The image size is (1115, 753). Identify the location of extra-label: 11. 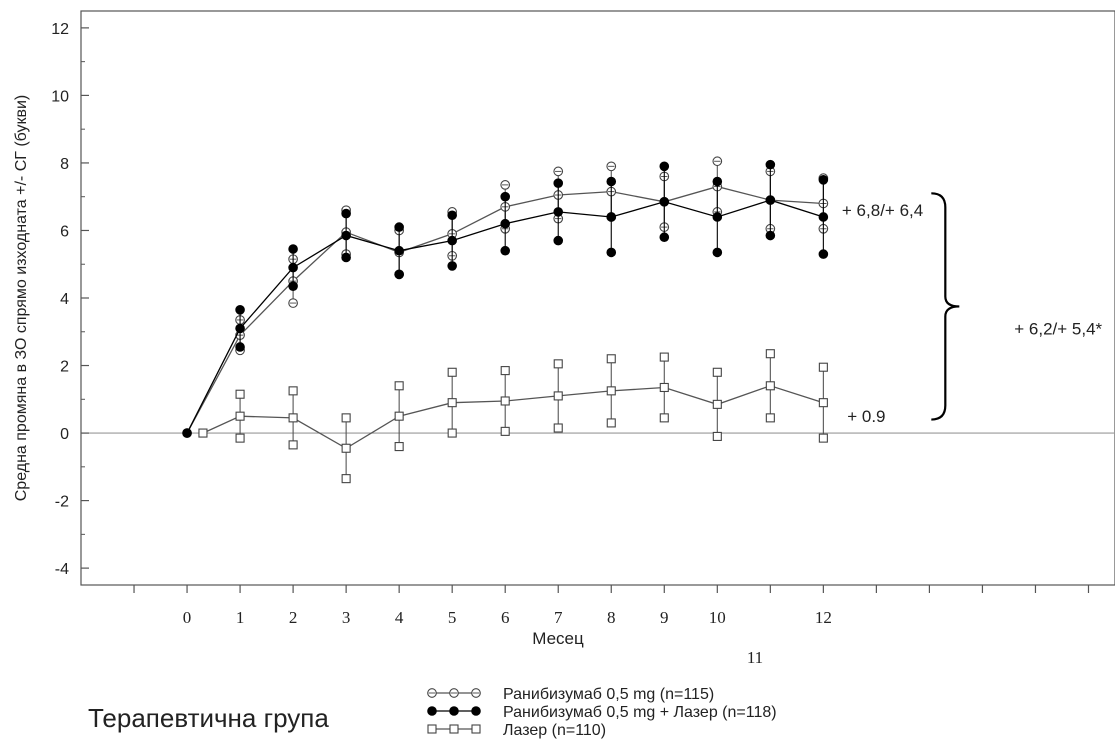
(755, 657).